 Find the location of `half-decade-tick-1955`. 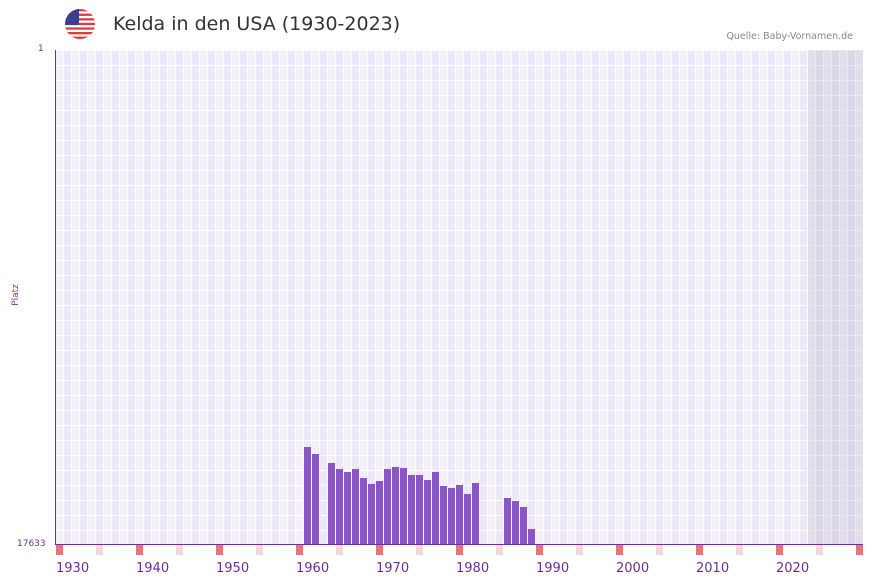

half-decade-tick-1955 is located at coordinates (259, 550).